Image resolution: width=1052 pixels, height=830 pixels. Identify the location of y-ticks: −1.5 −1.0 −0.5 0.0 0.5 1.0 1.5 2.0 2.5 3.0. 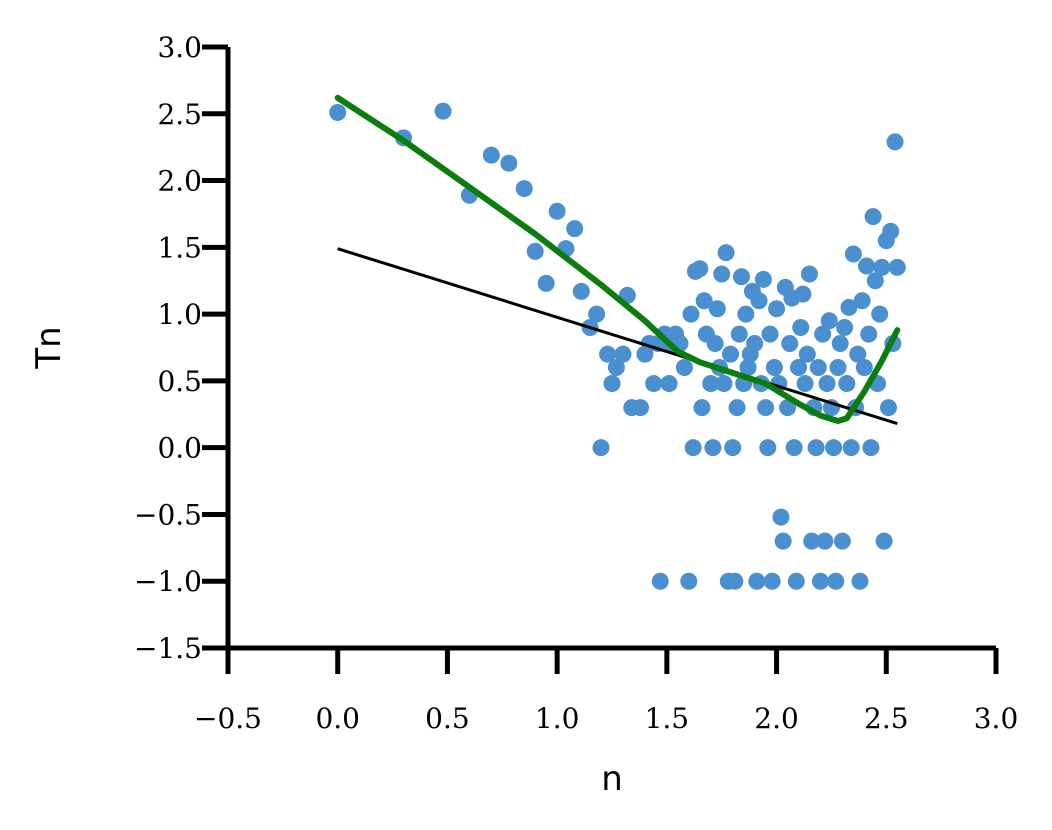
(181, 348).